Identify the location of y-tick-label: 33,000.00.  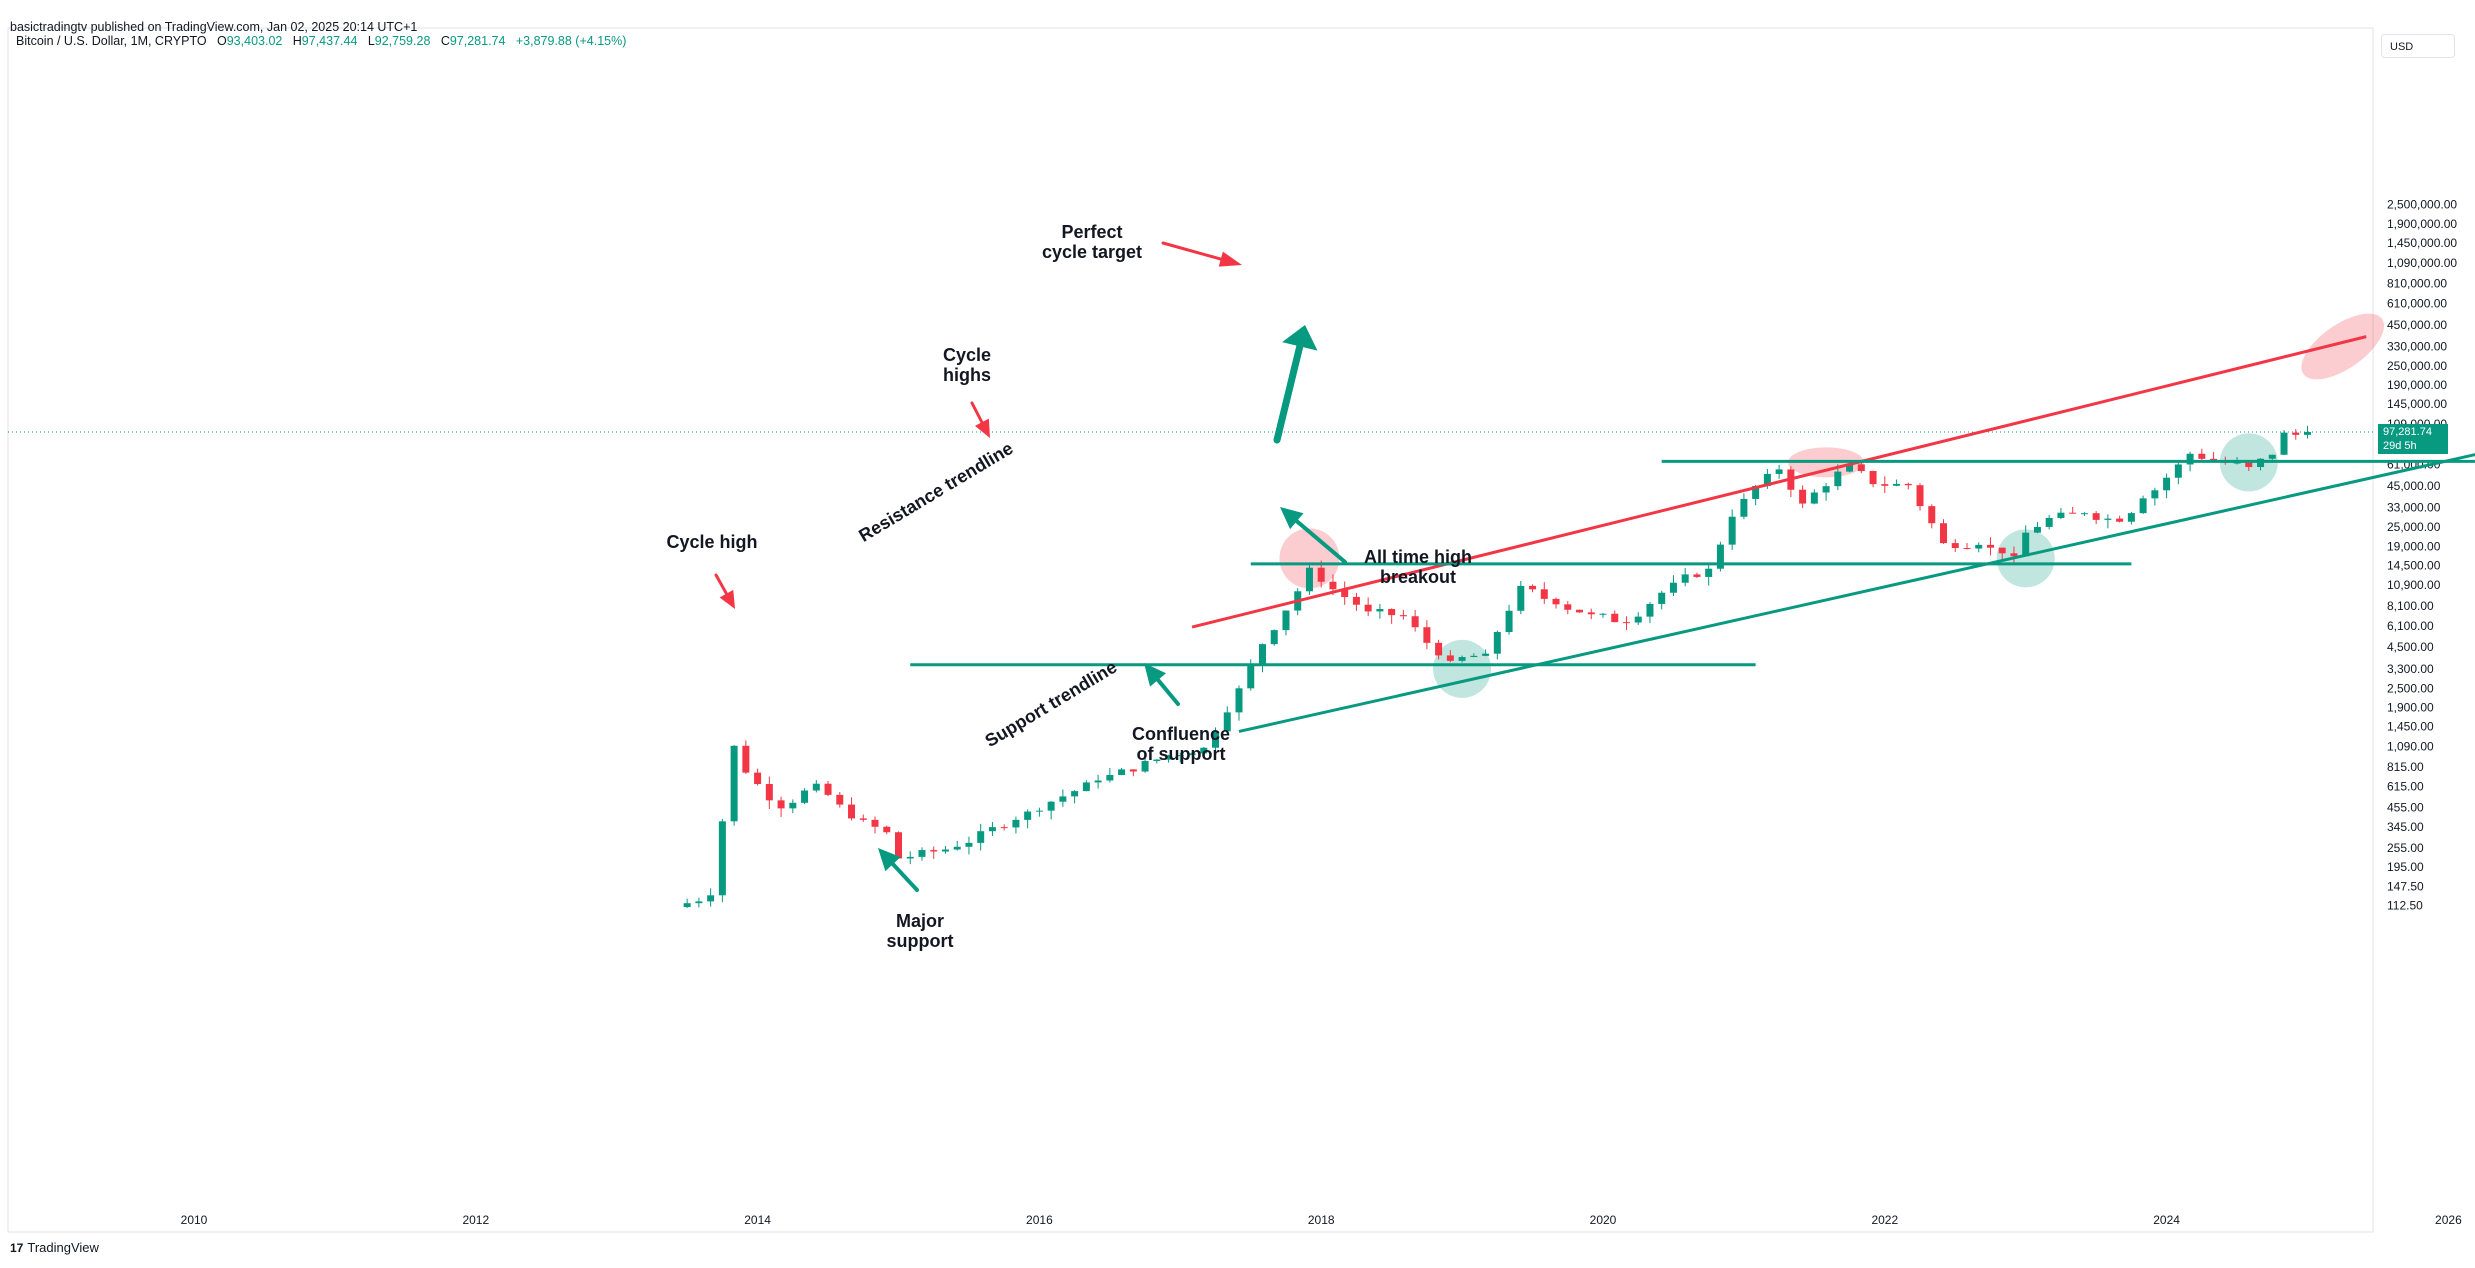
(2414, 508).